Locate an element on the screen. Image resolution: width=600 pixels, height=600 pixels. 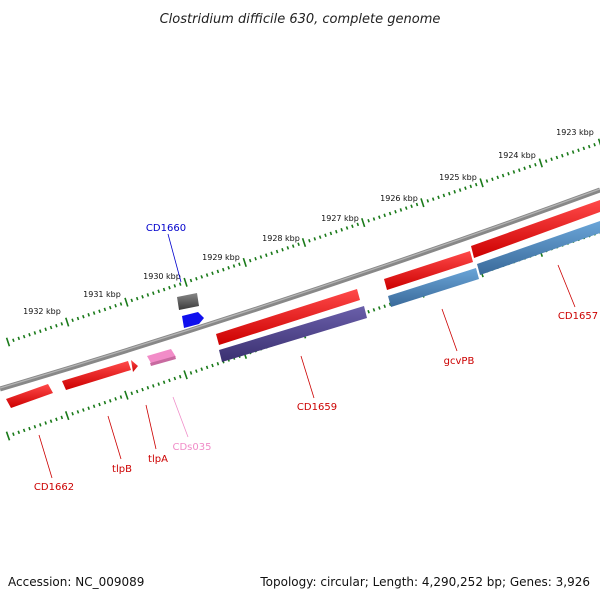
label-cd1659: CD1659 is located at coordinates (317, 407).